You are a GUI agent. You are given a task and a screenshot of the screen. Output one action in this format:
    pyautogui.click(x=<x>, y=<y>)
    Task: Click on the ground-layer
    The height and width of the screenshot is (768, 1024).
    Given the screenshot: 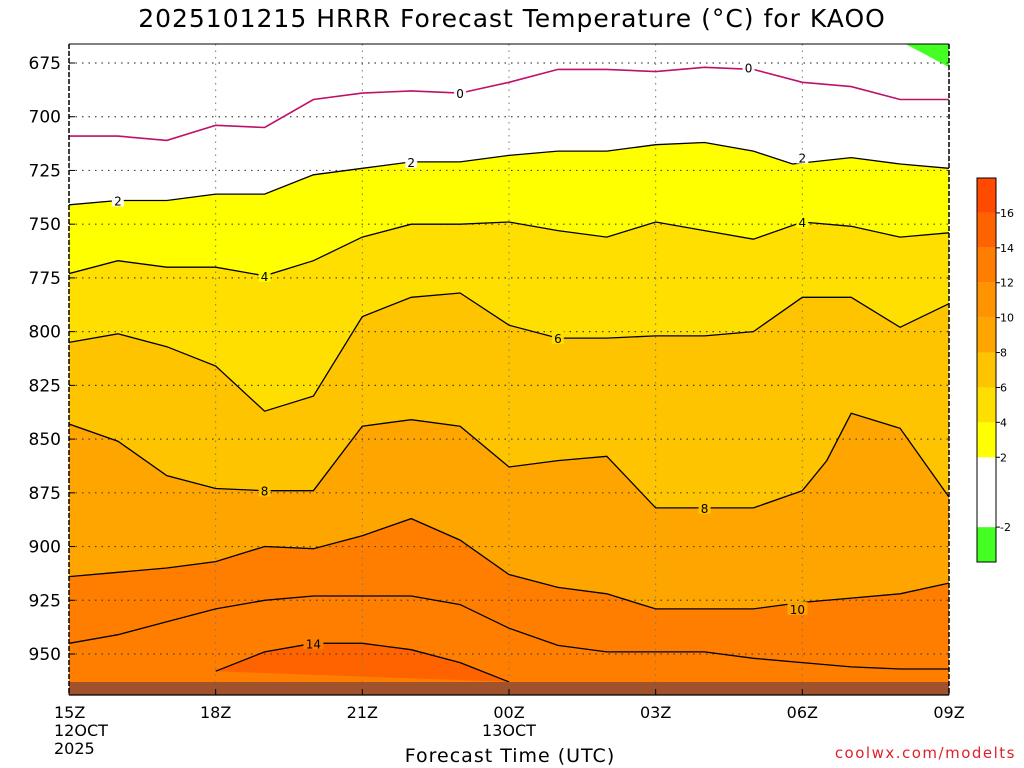 What is the action you would take?
    pyautogui.click(x=509, y=688)
    